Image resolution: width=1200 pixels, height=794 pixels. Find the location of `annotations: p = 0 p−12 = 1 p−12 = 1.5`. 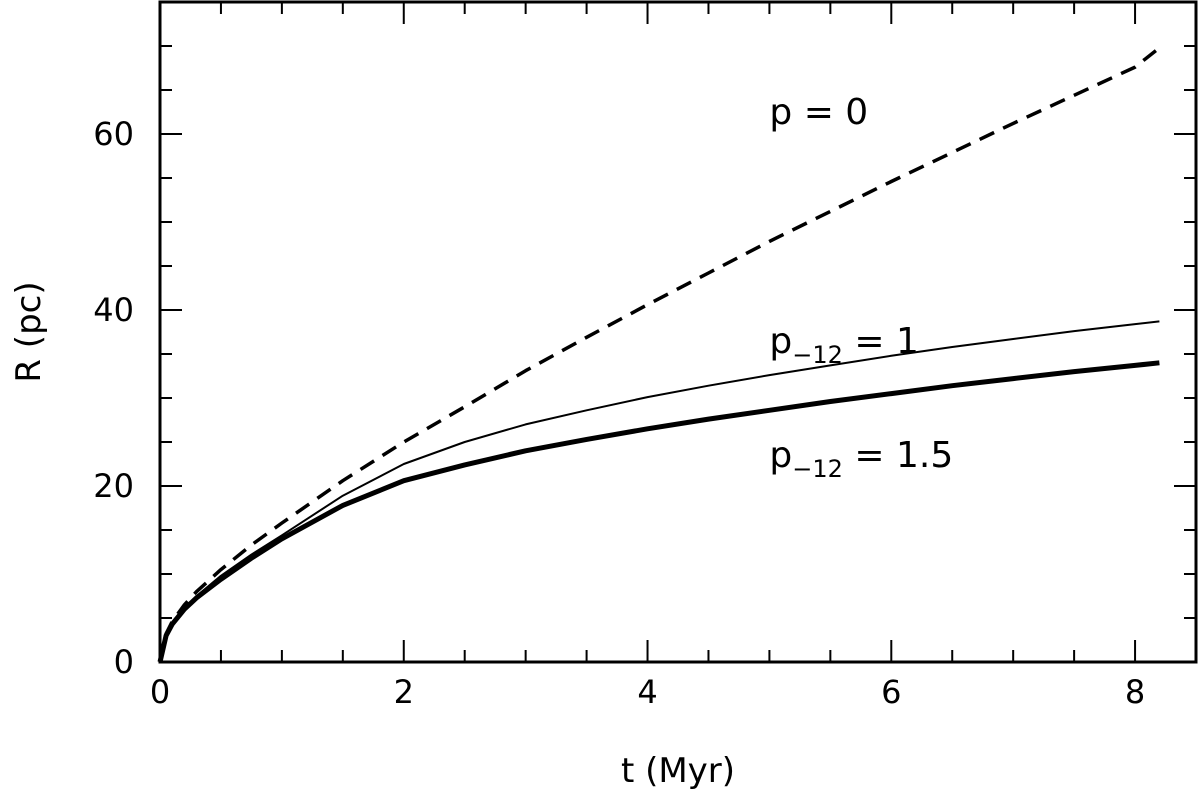

annotations: p = 0 p−12 = 1 p−12 = 1.5 is located at coordinates (861, 287).